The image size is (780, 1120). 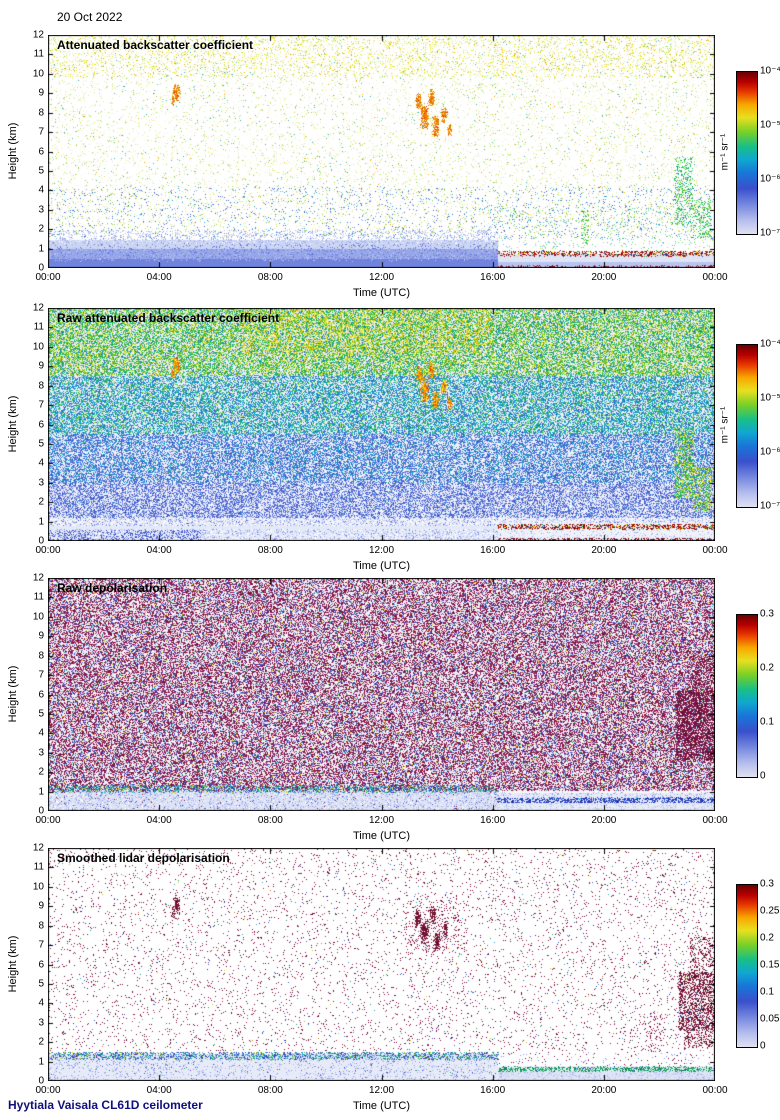 What do you see at coordinates (155, 45) in the screenshot?
I see `panel-title: Attenuated backscatter coefficient` at bounding box center [155, 45].